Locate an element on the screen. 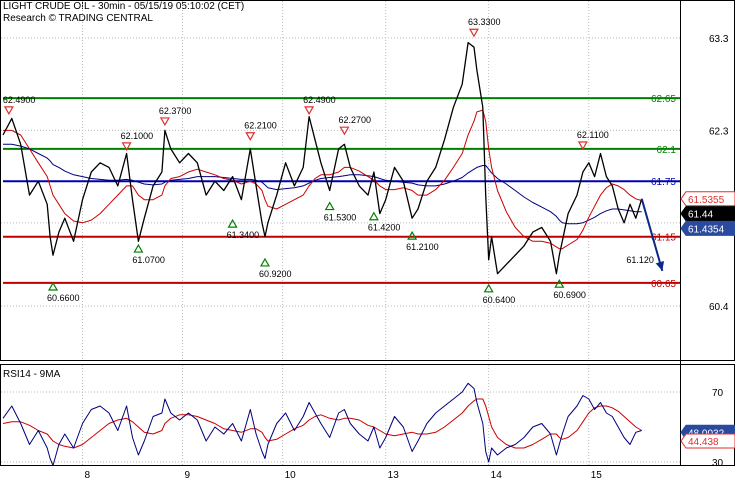 The image size is (735, 480). pivot-bottom-label: 60.6900 is located at coordinates (569, 295).